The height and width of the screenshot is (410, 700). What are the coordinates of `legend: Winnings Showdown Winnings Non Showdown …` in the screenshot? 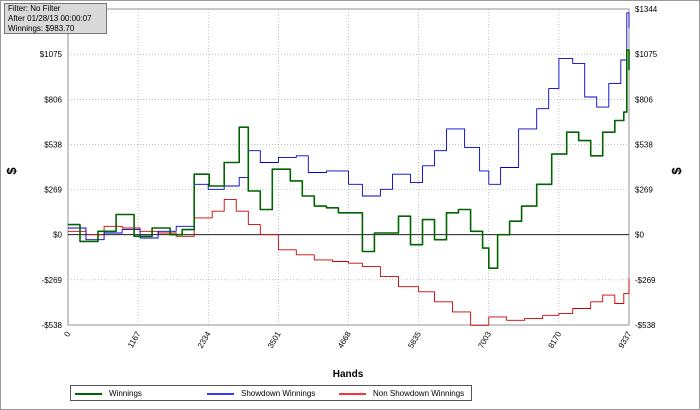 It's located at (271, 393).